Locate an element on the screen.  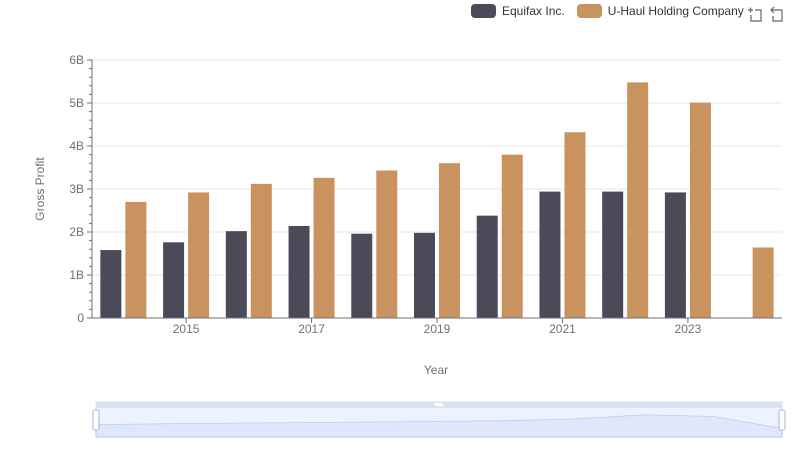
bar-uhaul-2020 is located at coordinates (512, 236).